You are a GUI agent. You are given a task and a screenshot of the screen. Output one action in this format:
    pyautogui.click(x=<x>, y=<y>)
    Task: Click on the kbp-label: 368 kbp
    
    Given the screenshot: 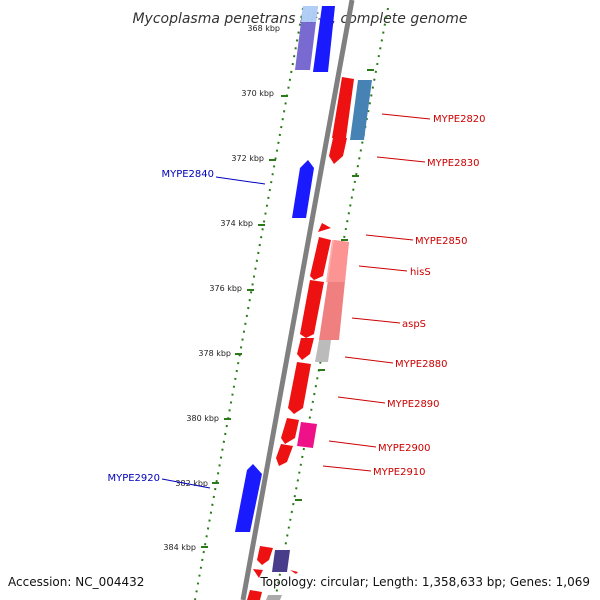 What is the action you would take?
    pyautogui.click(x=263, y=28)
    